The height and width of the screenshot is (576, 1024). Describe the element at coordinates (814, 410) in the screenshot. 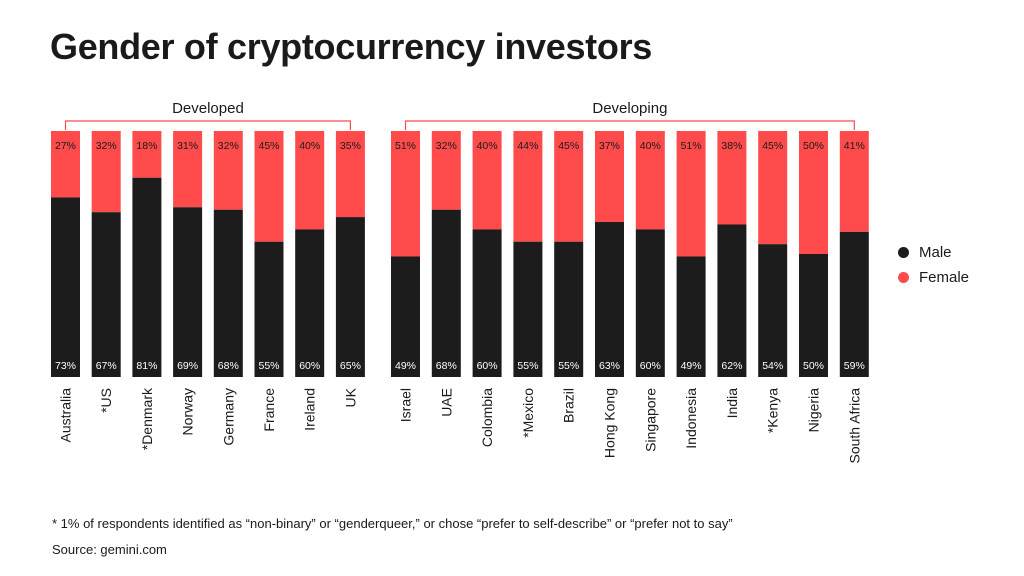

I see `category-label: Nigeria` at that location.